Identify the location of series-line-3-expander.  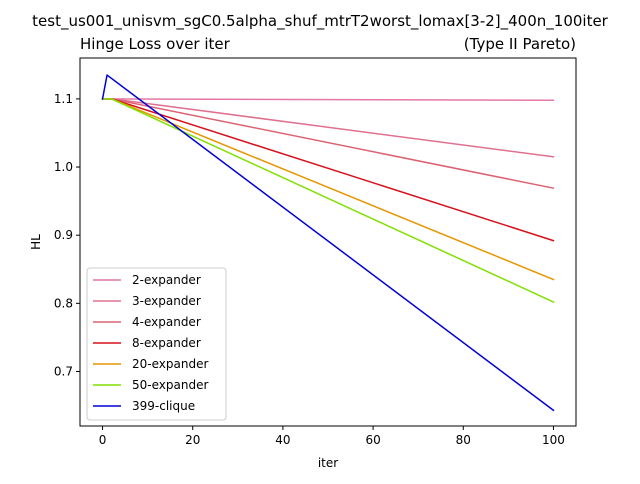
(328, 128).